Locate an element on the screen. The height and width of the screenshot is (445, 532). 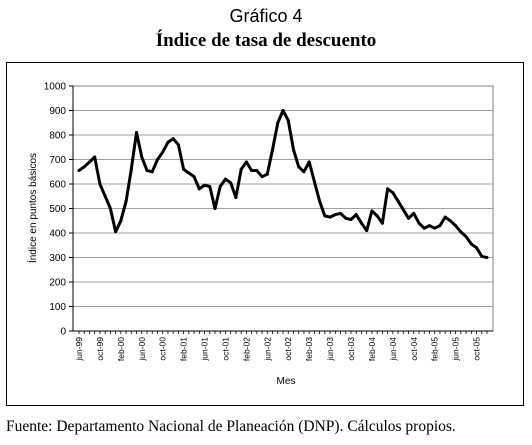
y-tick-label: 300 is located at coordinates (57, 258).